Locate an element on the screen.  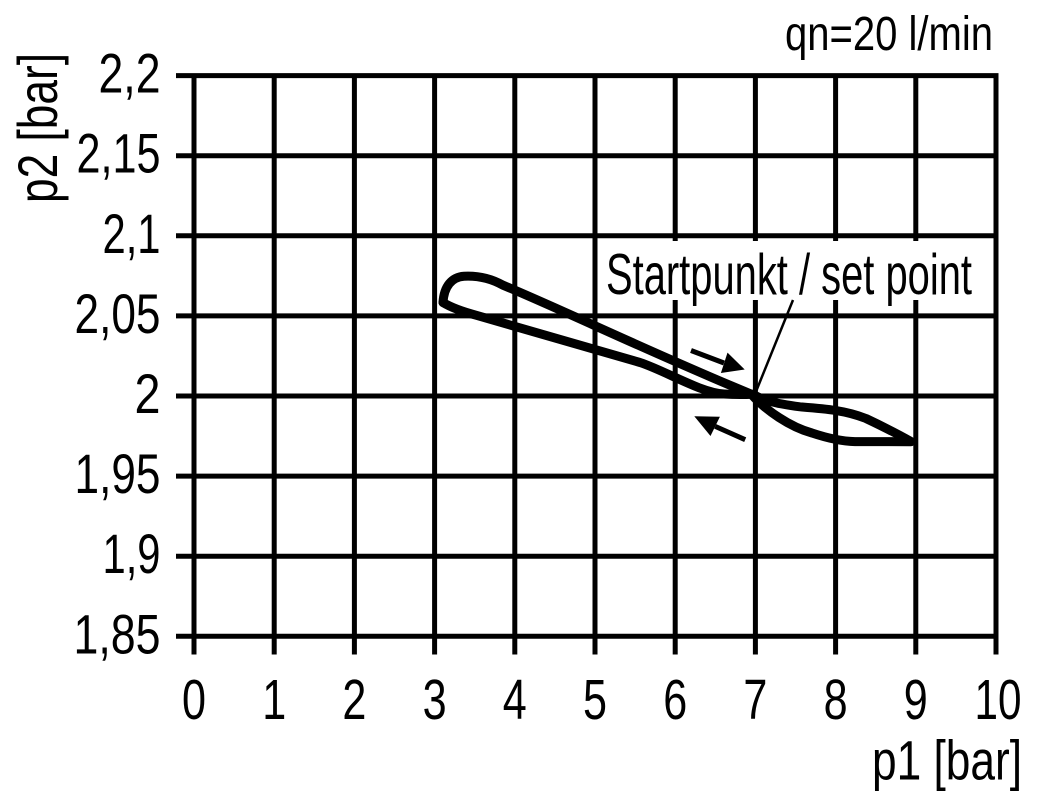
svg-text: p1 [bar] is located at coordinates (947, 760).